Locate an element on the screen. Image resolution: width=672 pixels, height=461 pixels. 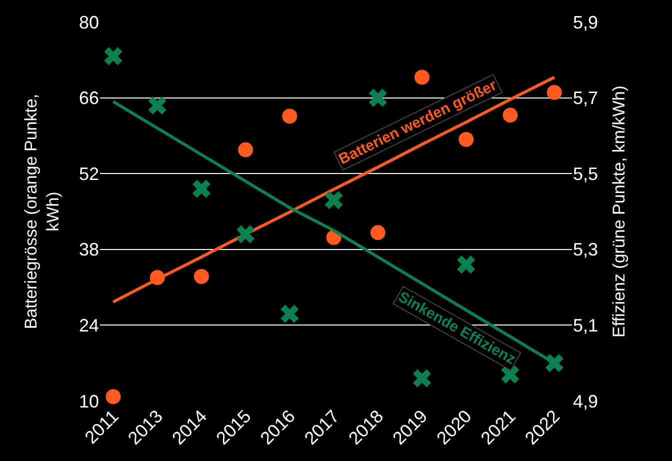
y2-tick-label: 5,5 is located at coordinates (585, 174).